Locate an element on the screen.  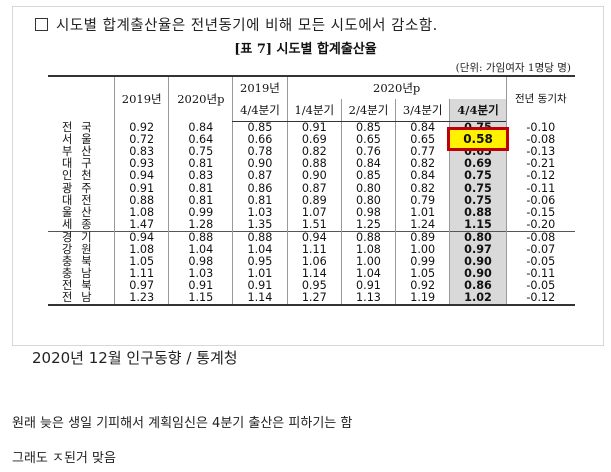
value-cell: 1.27 is located at coordinates (314, 299).